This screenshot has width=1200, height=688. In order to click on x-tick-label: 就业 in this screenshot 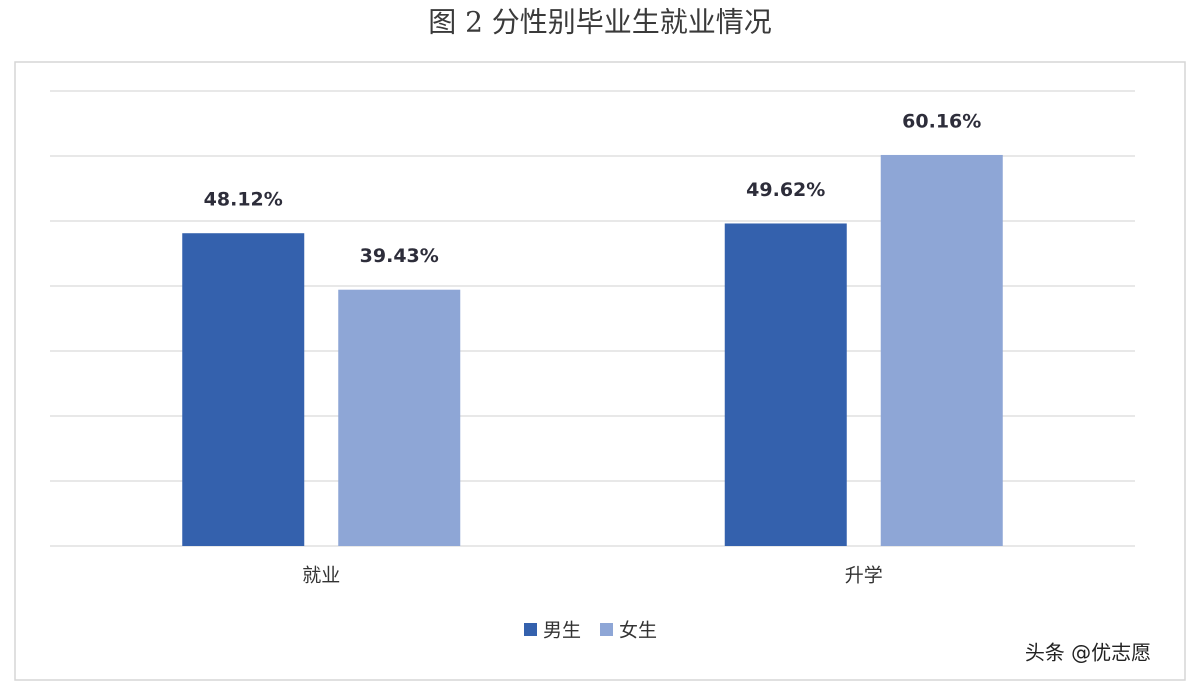, I will do `click(321, 576)`.